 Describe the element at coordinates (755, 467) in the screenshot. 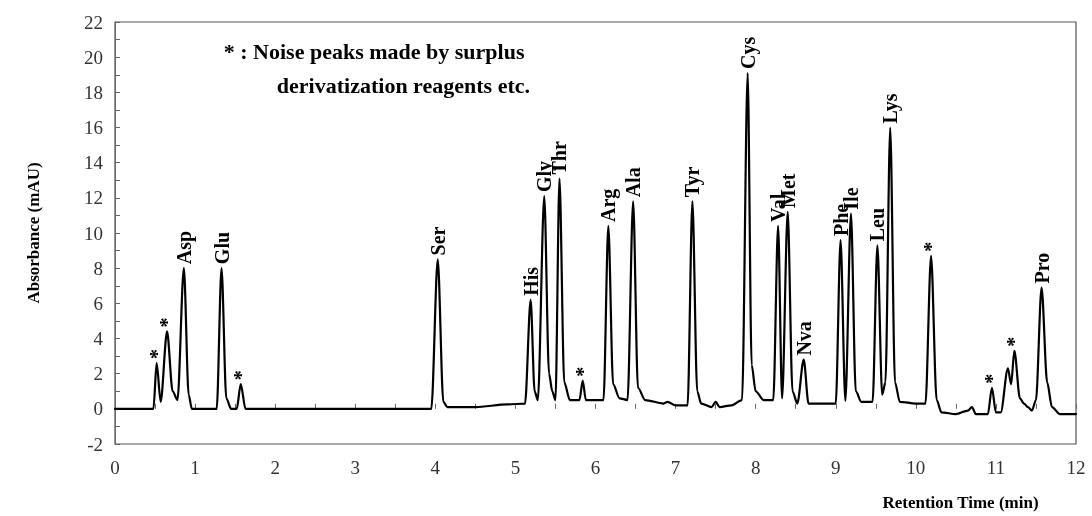

I see `x-tick-label: 8` at that location.